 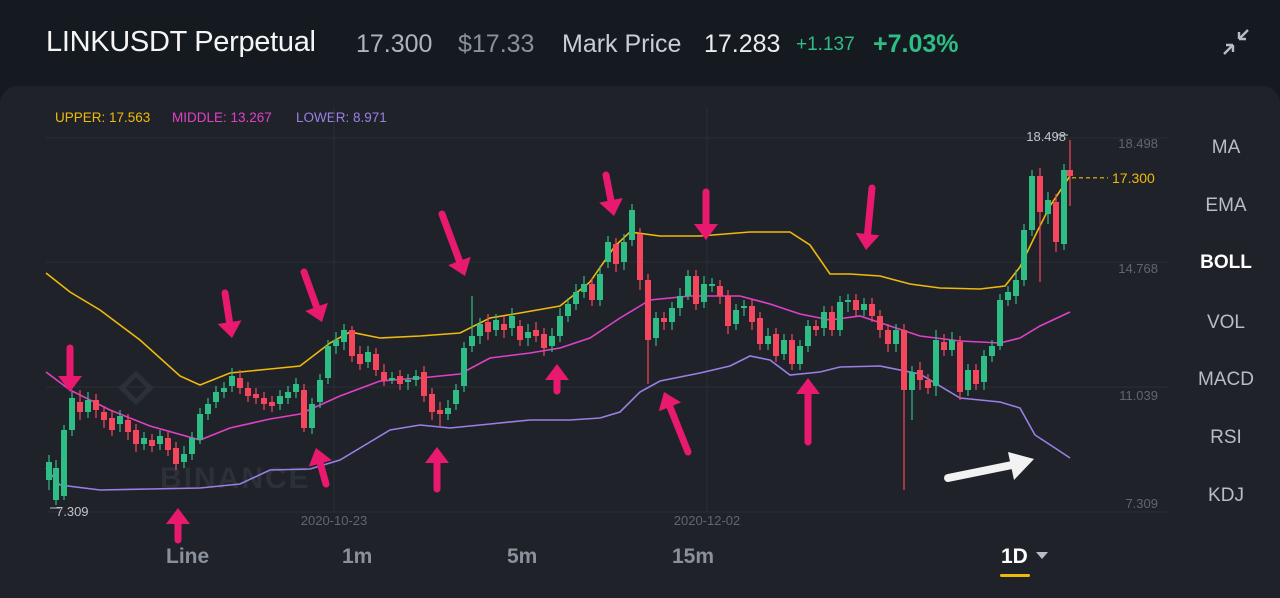 What do you see at coordinates (1226, 322) in the screenshot?
I see `indicator-vol: VOL` at bounding box center [1226, 322].